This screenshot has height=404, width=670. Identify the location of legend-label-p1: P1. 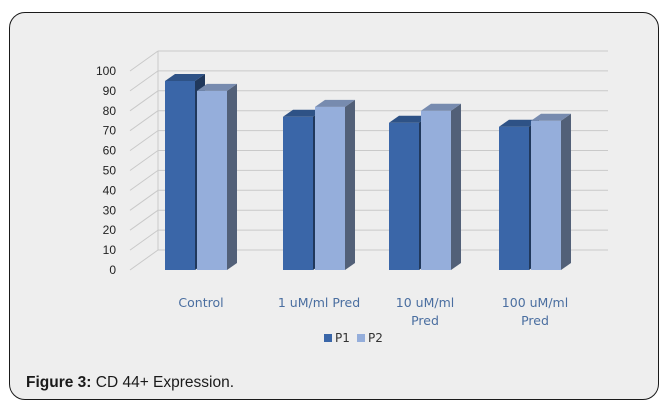
(342, 338).